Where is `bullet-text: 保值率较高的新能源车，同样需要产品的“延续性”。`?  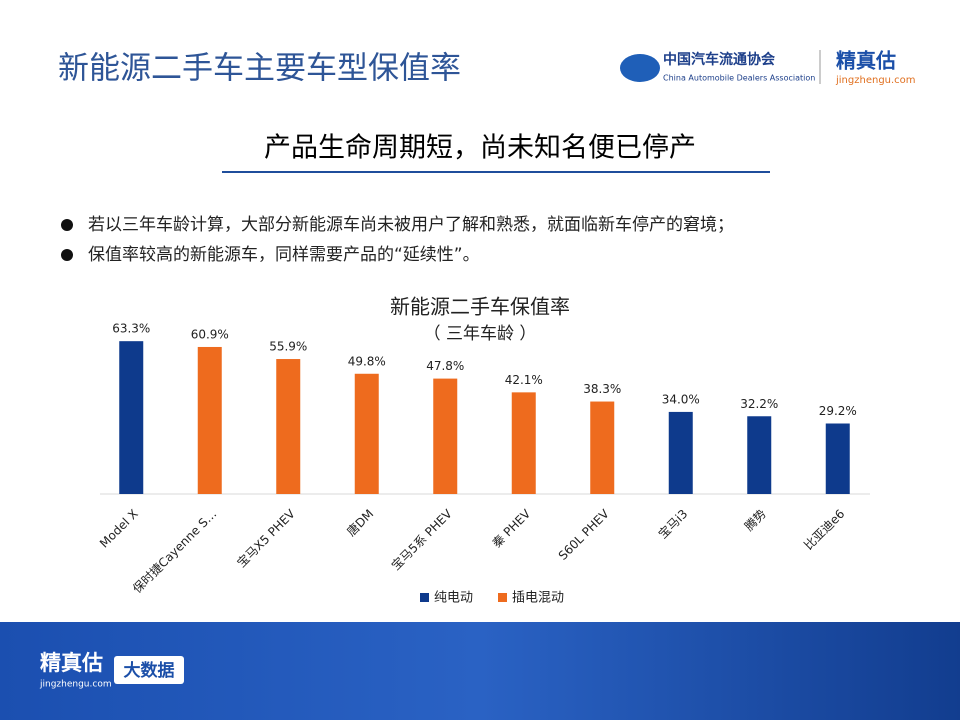 bullet-text: 保值率较高的新能源车，同样需要产品的“延续性”。 is located at coordinates (284, 255).